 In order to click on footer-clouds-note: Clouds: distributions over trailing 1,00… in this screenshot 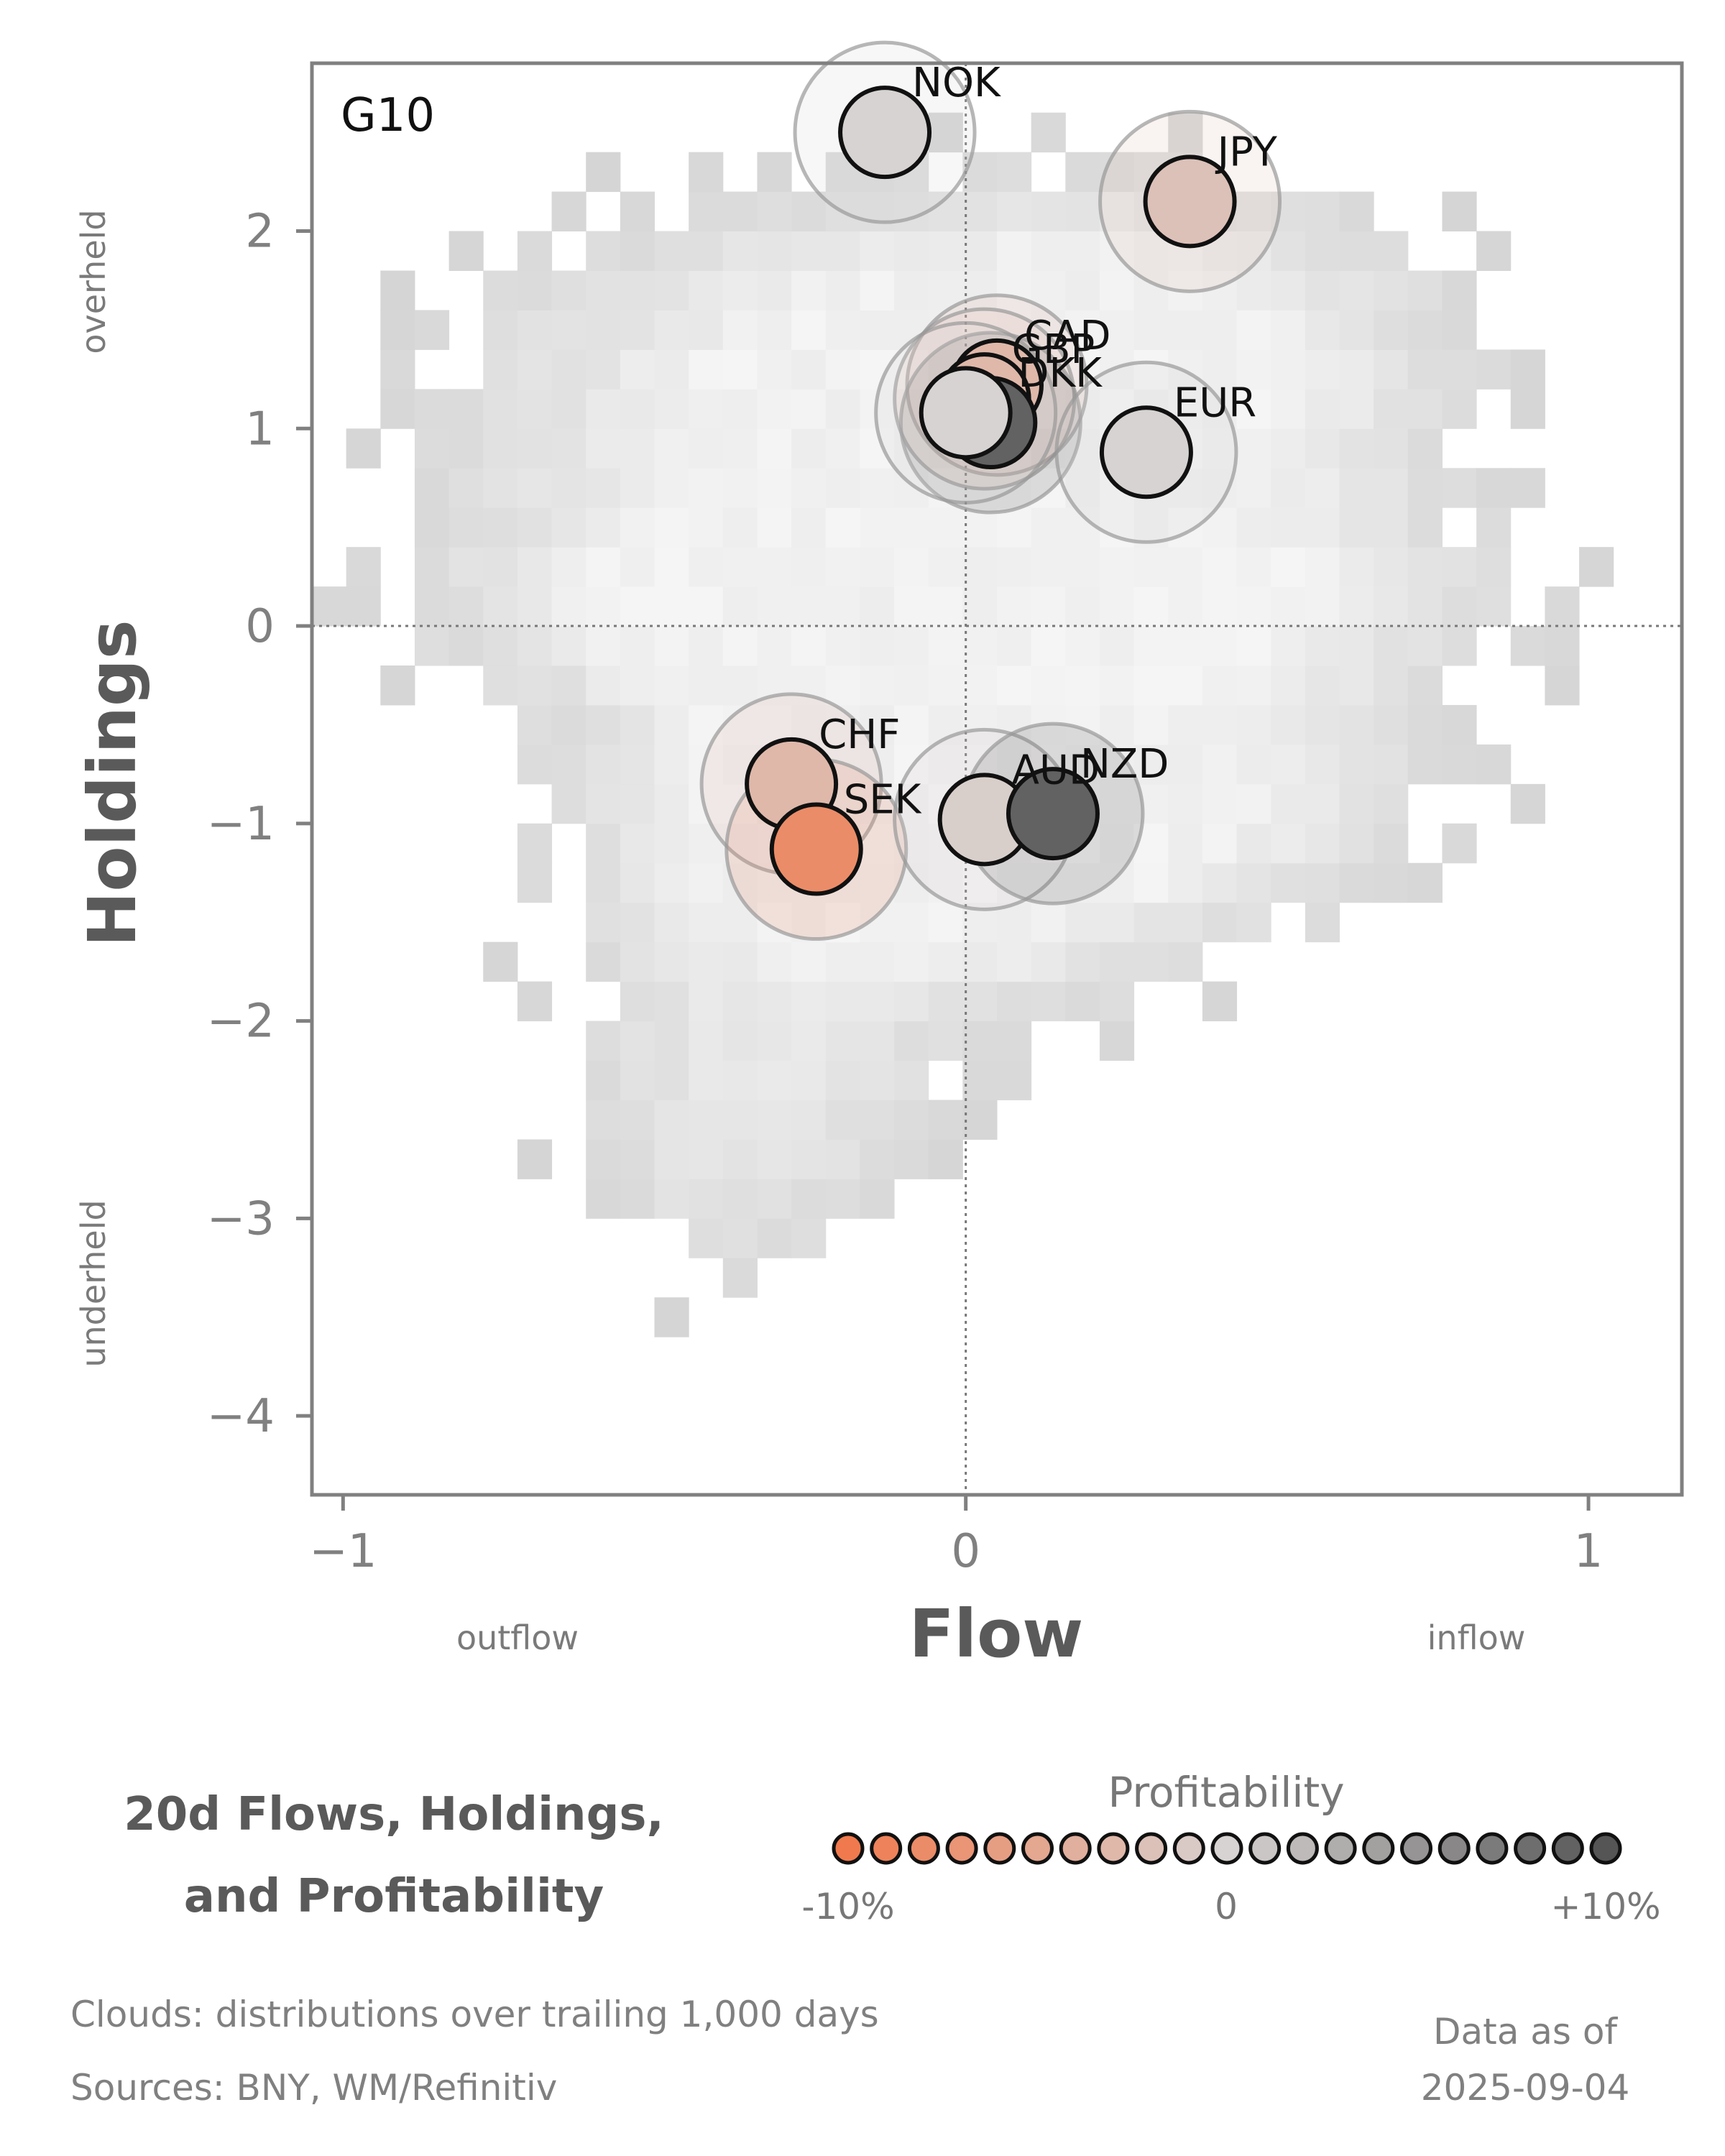, I will do `click(474, 2014)`.